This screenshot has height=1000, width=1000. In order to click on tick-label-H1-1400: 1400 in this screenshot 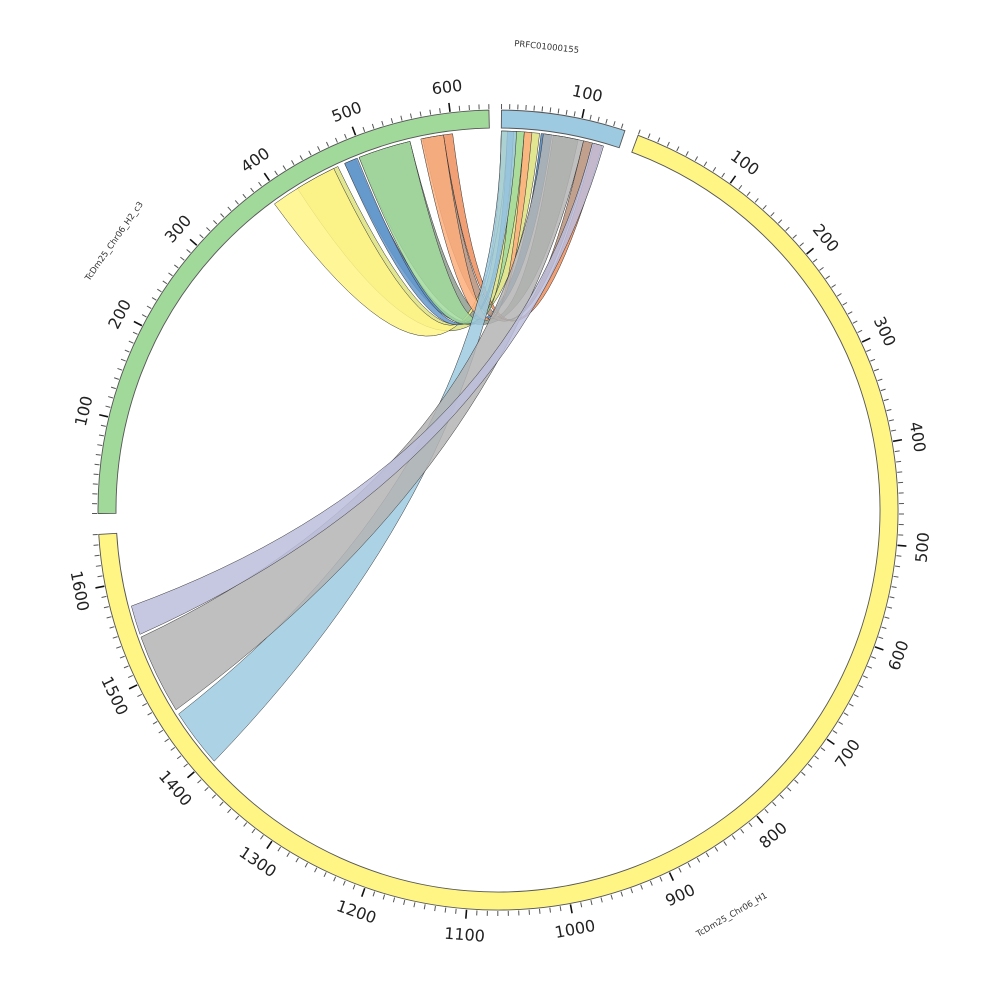, I will do `click(175, 788)`.